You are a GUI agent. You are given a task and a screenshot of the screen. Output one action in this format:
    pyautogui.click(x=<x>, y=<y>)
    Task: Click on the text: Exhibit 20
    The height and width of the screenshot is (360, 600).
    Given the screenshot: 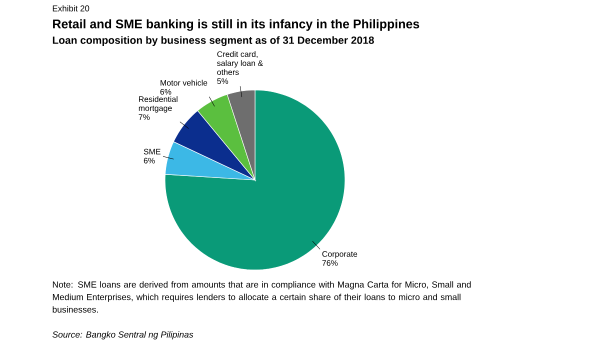 What is the action you would take?
    pyautogui.click(x=71, y=8)
    